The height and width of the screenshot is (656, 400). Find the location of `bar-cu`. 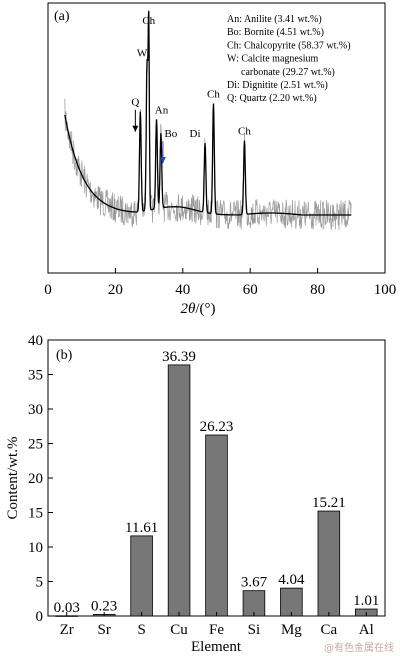

bar-cu is located at coordinates (179, 490).